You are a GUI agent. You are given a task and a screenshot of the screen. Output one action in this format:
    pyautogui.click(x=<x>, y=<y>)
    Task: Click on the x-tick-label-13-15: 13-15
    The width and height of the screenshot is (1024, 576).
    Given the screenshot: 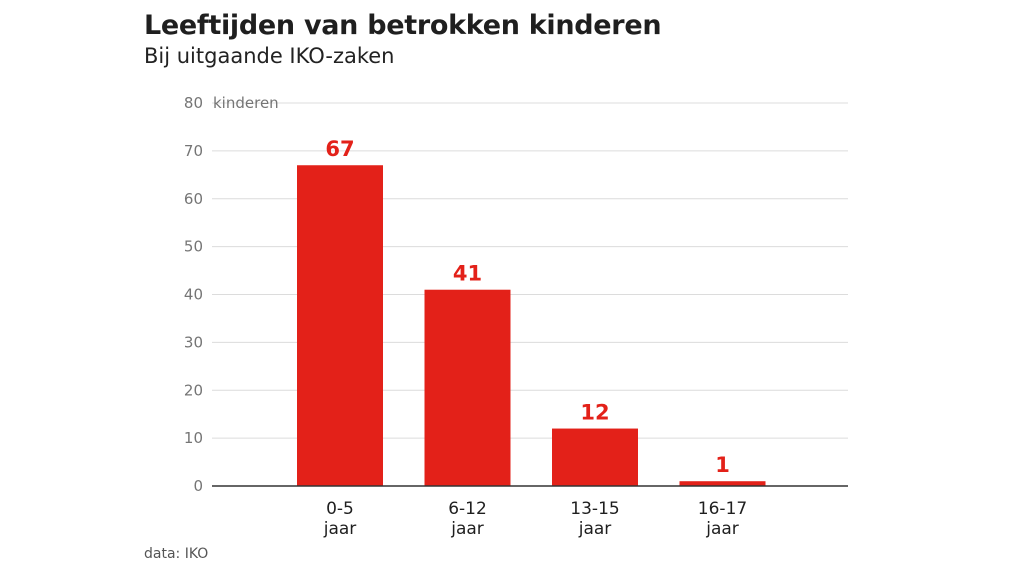 What is the action you would take?
    pyautogui.click(x=594, y=509)
    